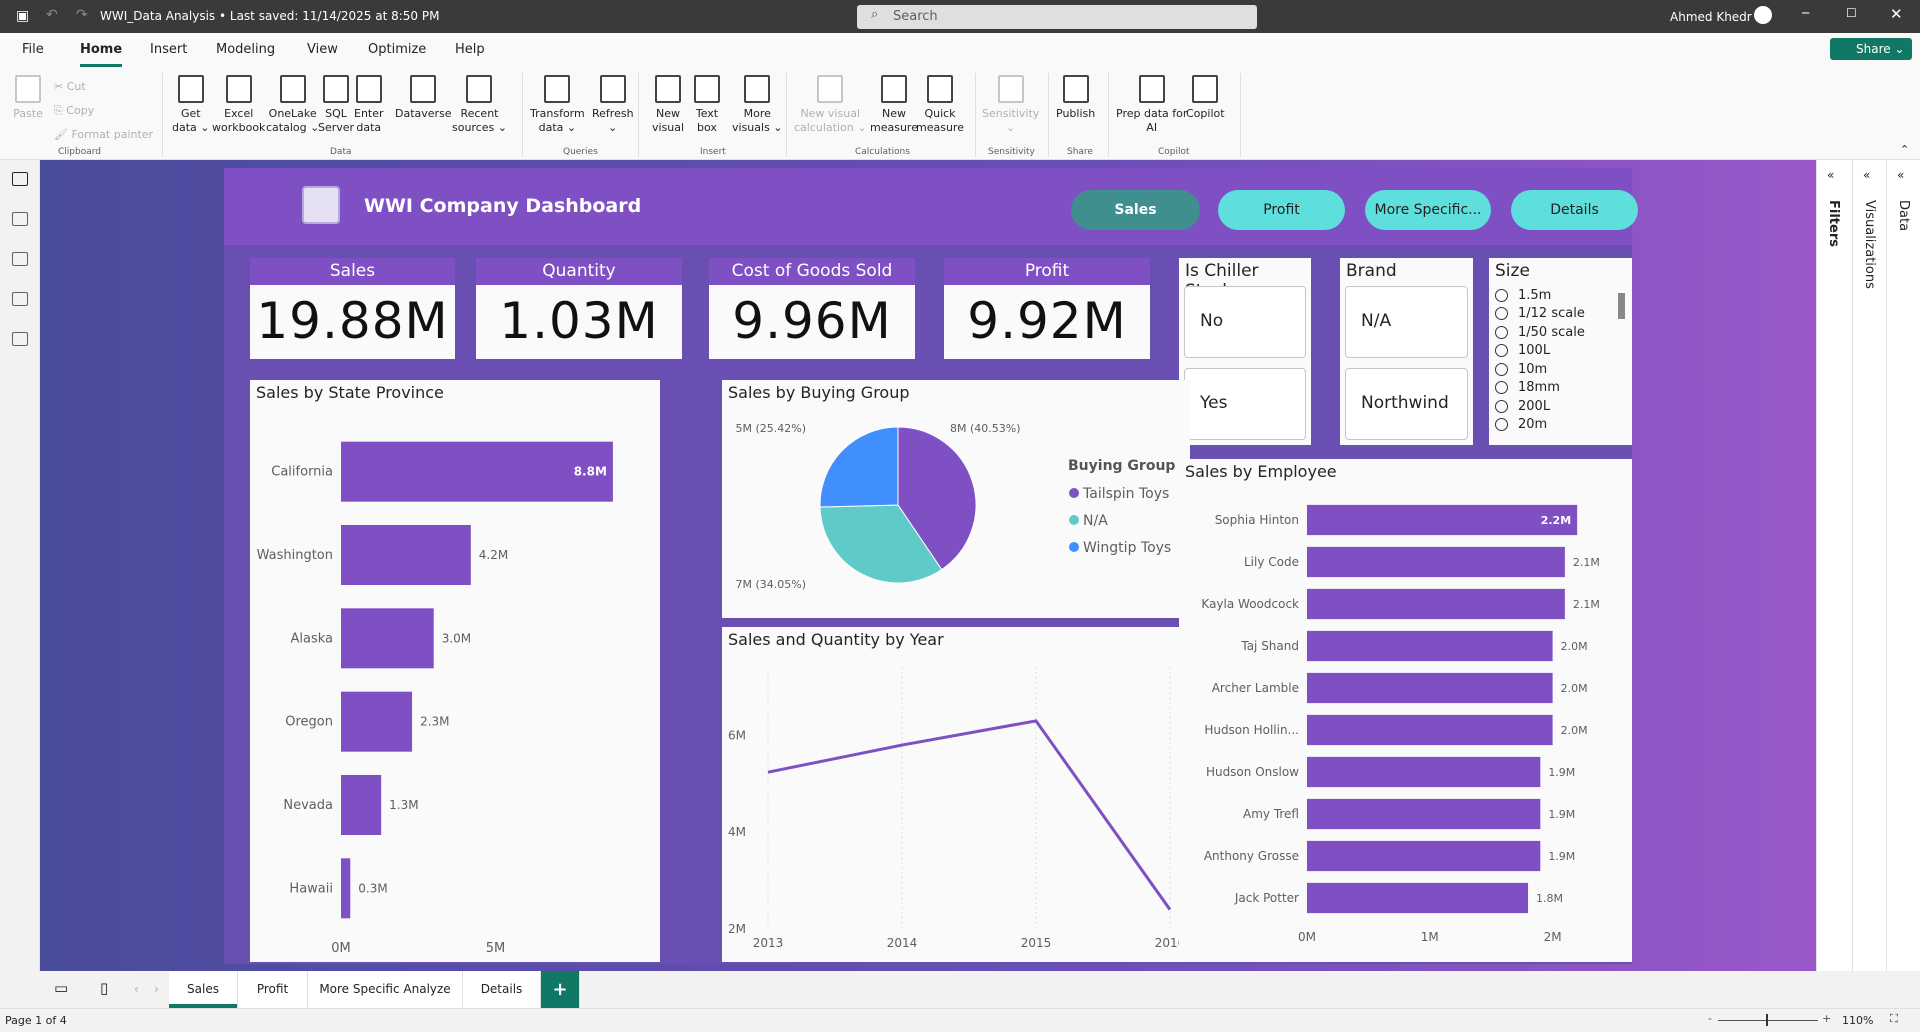  What do you see at coordinates (1550, 369) in the screenshot?
I see `slicer-option: 10m` at bounding box center [1550, 369].